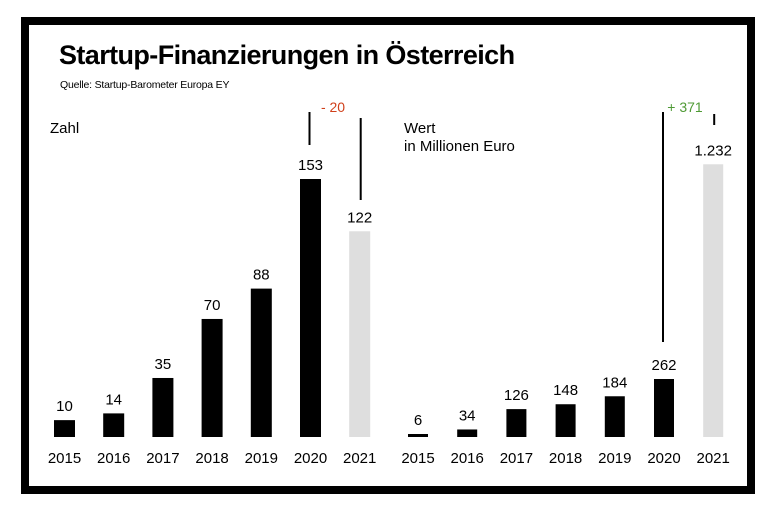 This screenshot has height=517, width=780. I want to click on chart2-tick-label-2020: 2020, so click(663, 458).